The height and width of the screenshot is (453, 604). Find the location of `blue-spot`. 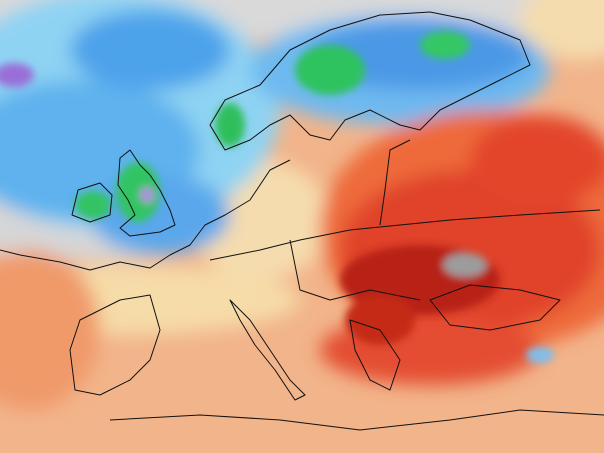

blue-spot is located at coordinates (540, 355).